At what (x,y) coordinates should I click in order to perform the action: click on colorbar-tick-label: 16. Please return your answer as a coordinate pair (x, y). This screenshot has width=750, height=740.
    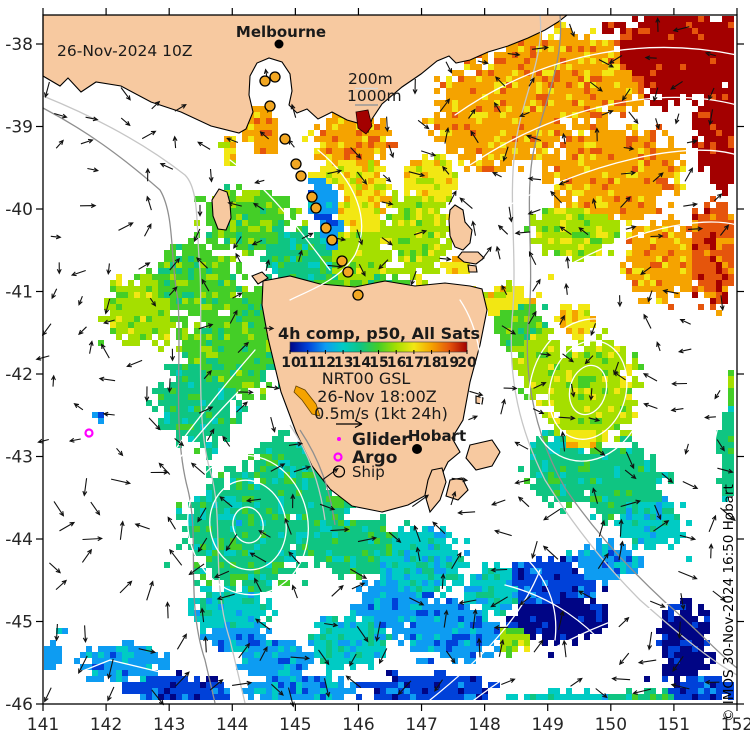
    Looking at the image, I should click on (396, 363).